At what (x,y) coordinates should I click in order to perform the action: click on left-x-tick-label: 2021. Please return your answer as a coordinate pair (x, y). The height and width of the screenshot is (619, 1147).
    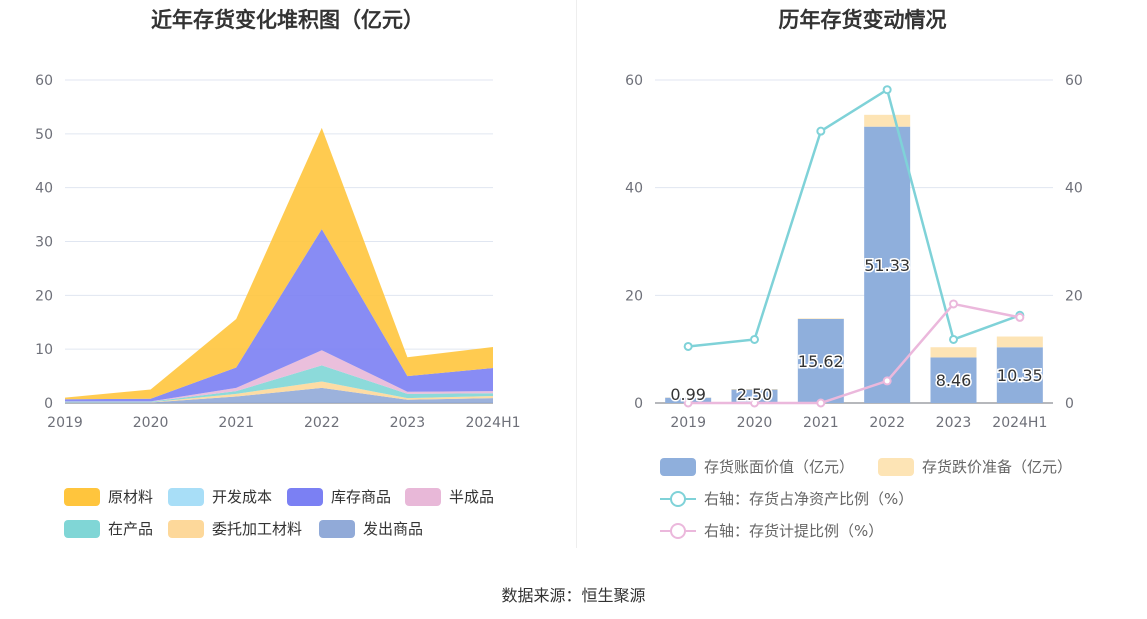
    Looking at the image, I should click on (236, 423).